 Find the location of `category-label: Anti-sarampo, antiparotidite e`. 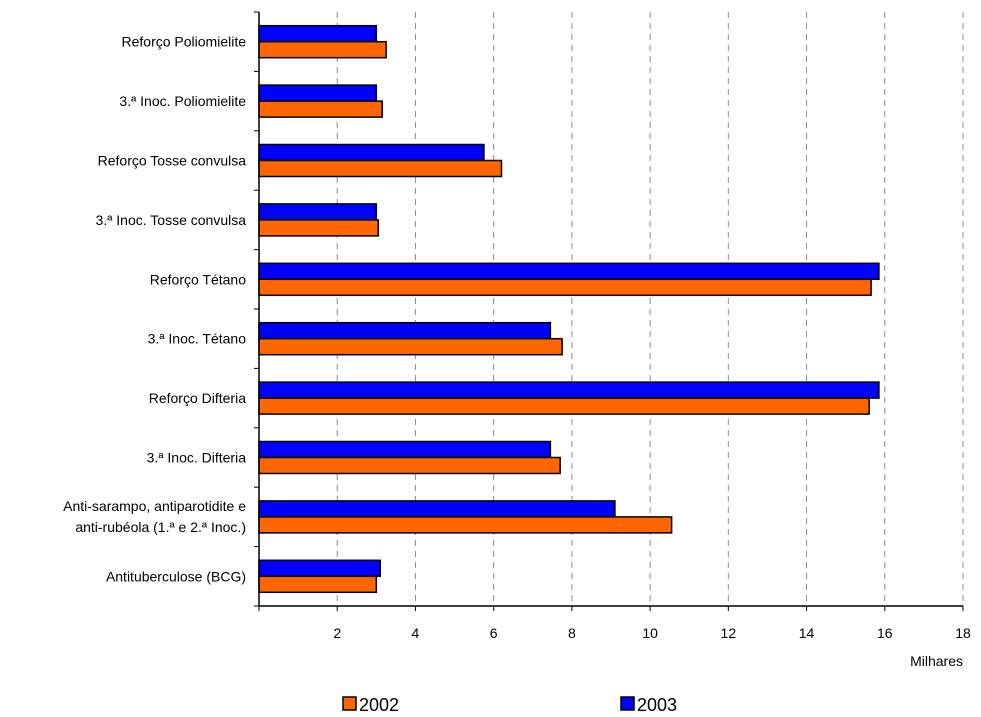

category-label: Anti-sarampo, antiparotidite e is located at coordinates (154, 506).